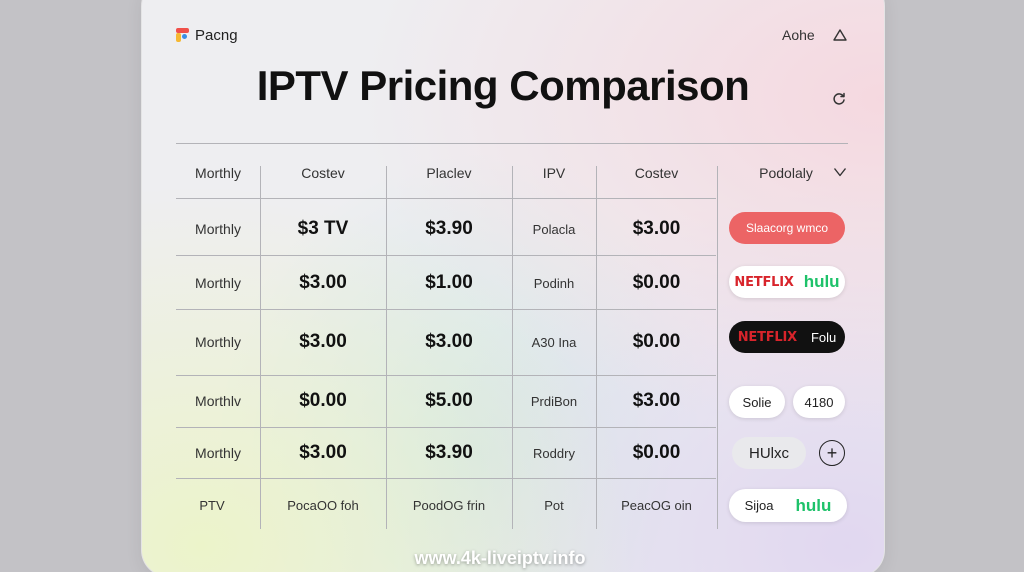  I want to click on footer-url: www.4k-liveiptv.info, so click(500, 558).